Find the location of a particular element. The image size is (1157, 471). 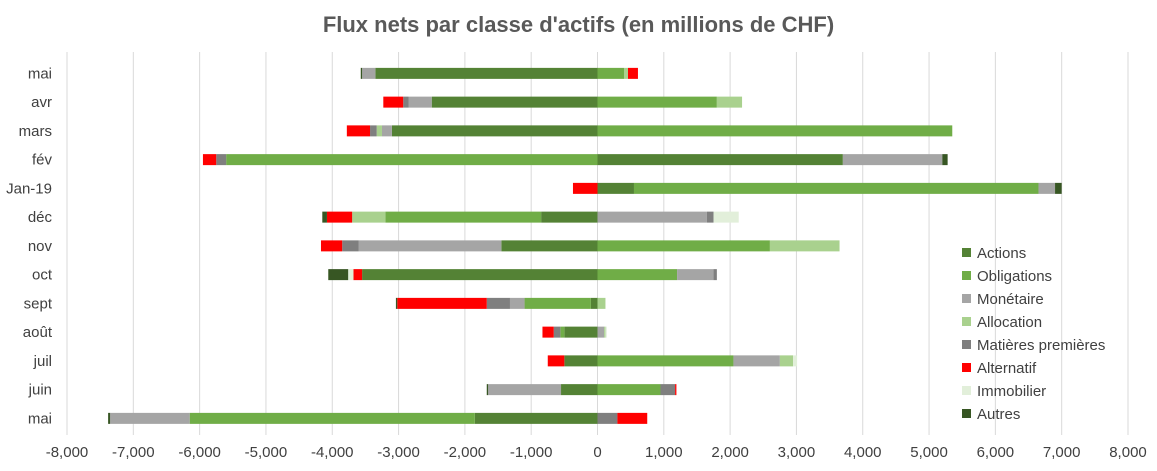

x-tick-label: -3,000 is located at coordinates (398, 452).